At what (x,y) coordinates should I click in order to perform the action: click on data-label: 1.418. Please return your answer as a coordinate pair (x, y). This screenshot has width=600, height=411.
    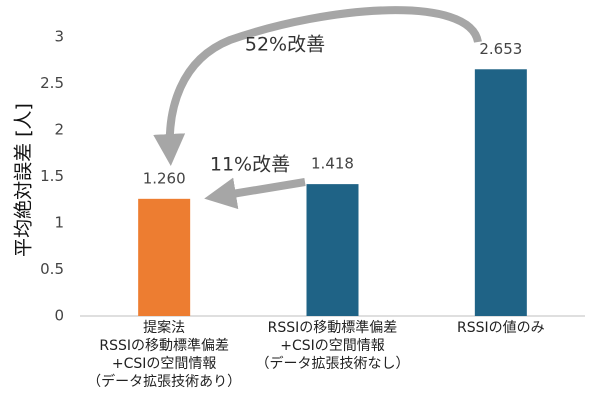
    Looking at the image, I should click on (332, 164).